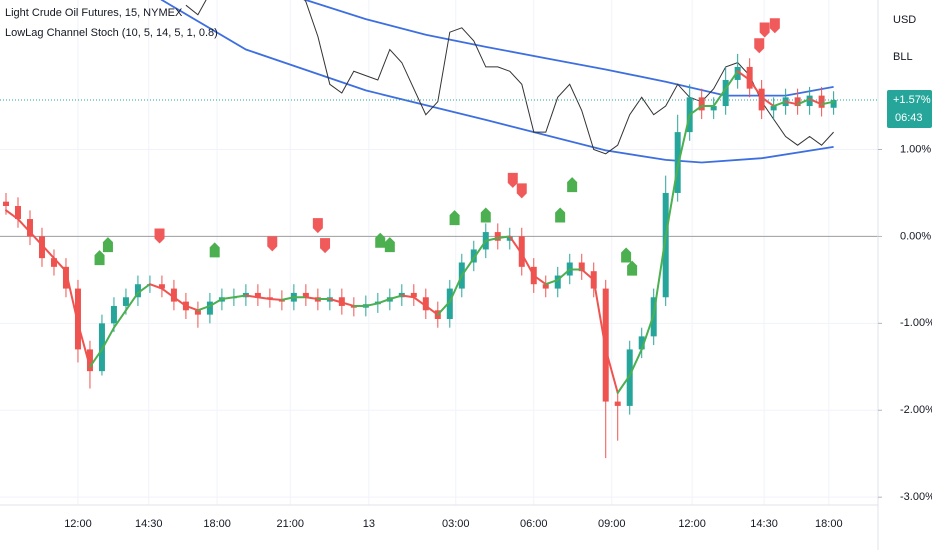  What do you see at coordinates (534, 524) in the screenshot?
I see `x-tick-label: 06:00` at bounding box center [534, 524].